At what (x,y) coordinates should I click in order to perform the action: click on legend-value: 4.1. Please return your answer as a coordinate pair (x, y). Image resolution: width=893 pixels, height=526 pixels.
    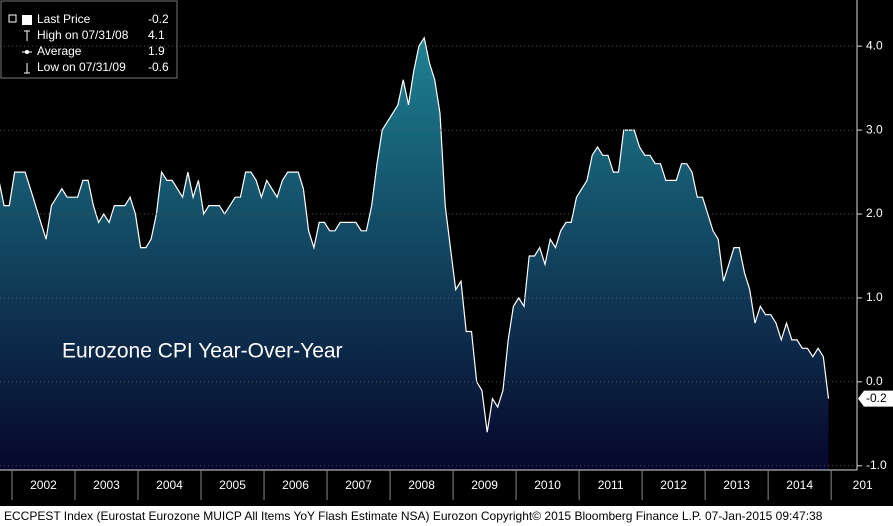
    Looking at the image, I should click on (156, 35).